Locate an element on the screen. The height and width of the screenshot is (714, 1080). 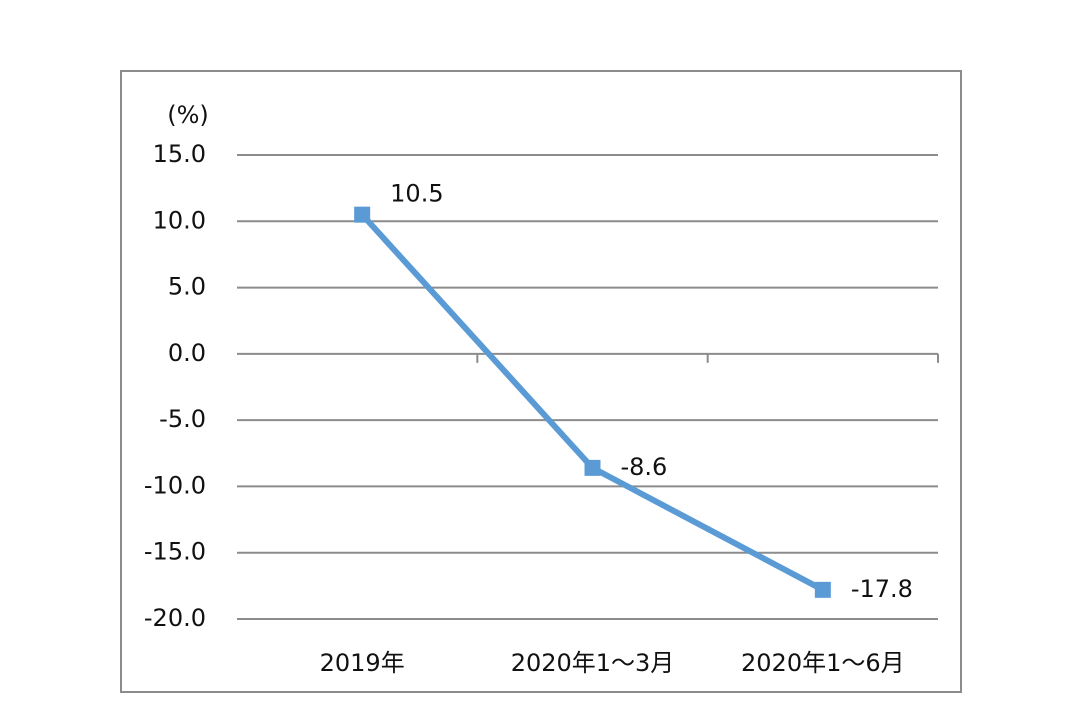
y-tick-label: -5.0 is located at coordinates (182, 419).